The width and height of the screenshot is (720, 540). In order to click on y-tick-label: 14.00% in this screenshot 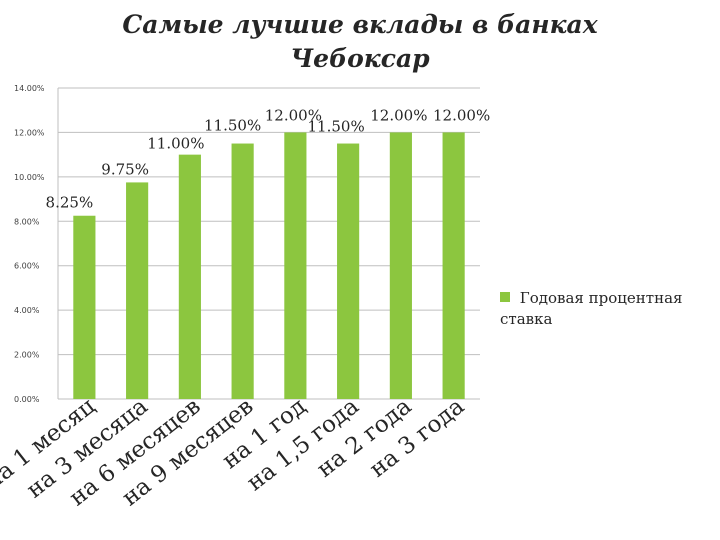, I will do `click(29, 88)`.